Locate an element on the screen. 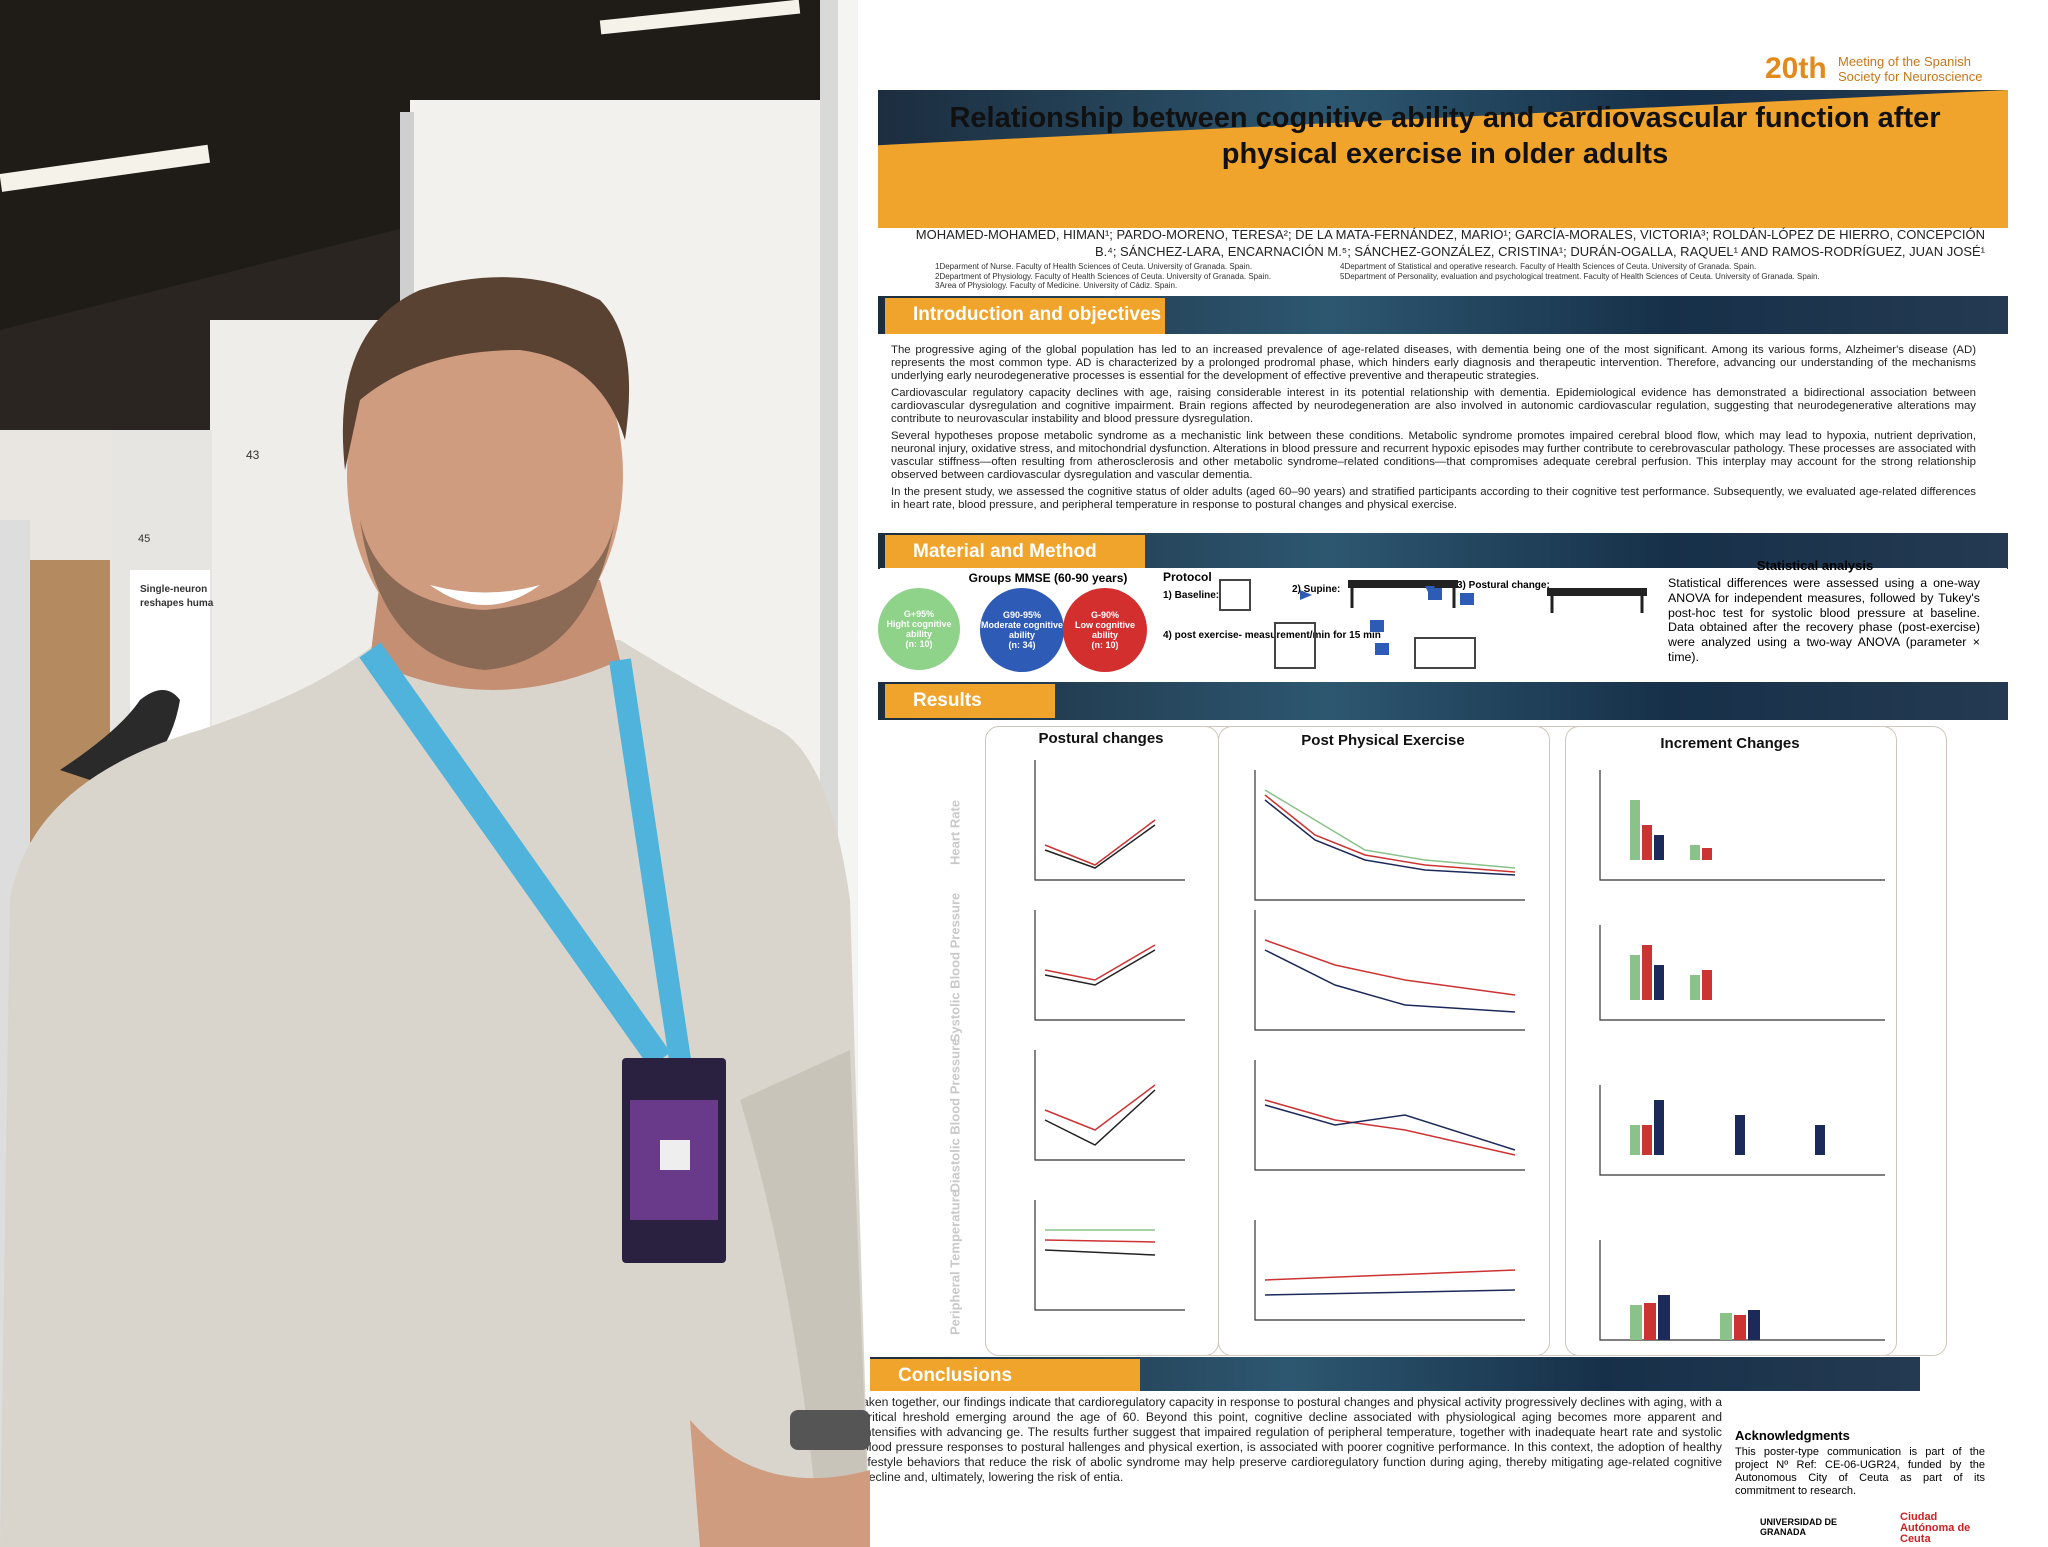  column-title: Postural changes is located at coordinates (1101, 738).